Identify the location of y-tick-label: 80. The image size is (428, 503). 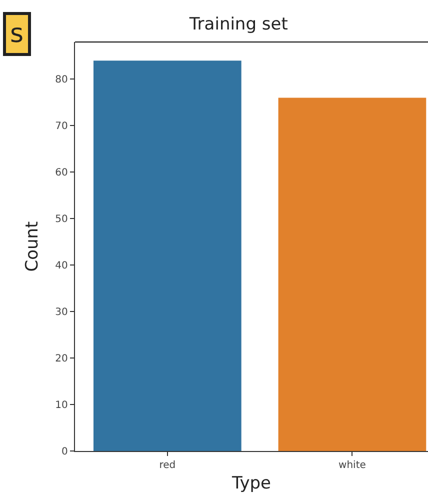
(61, 80).